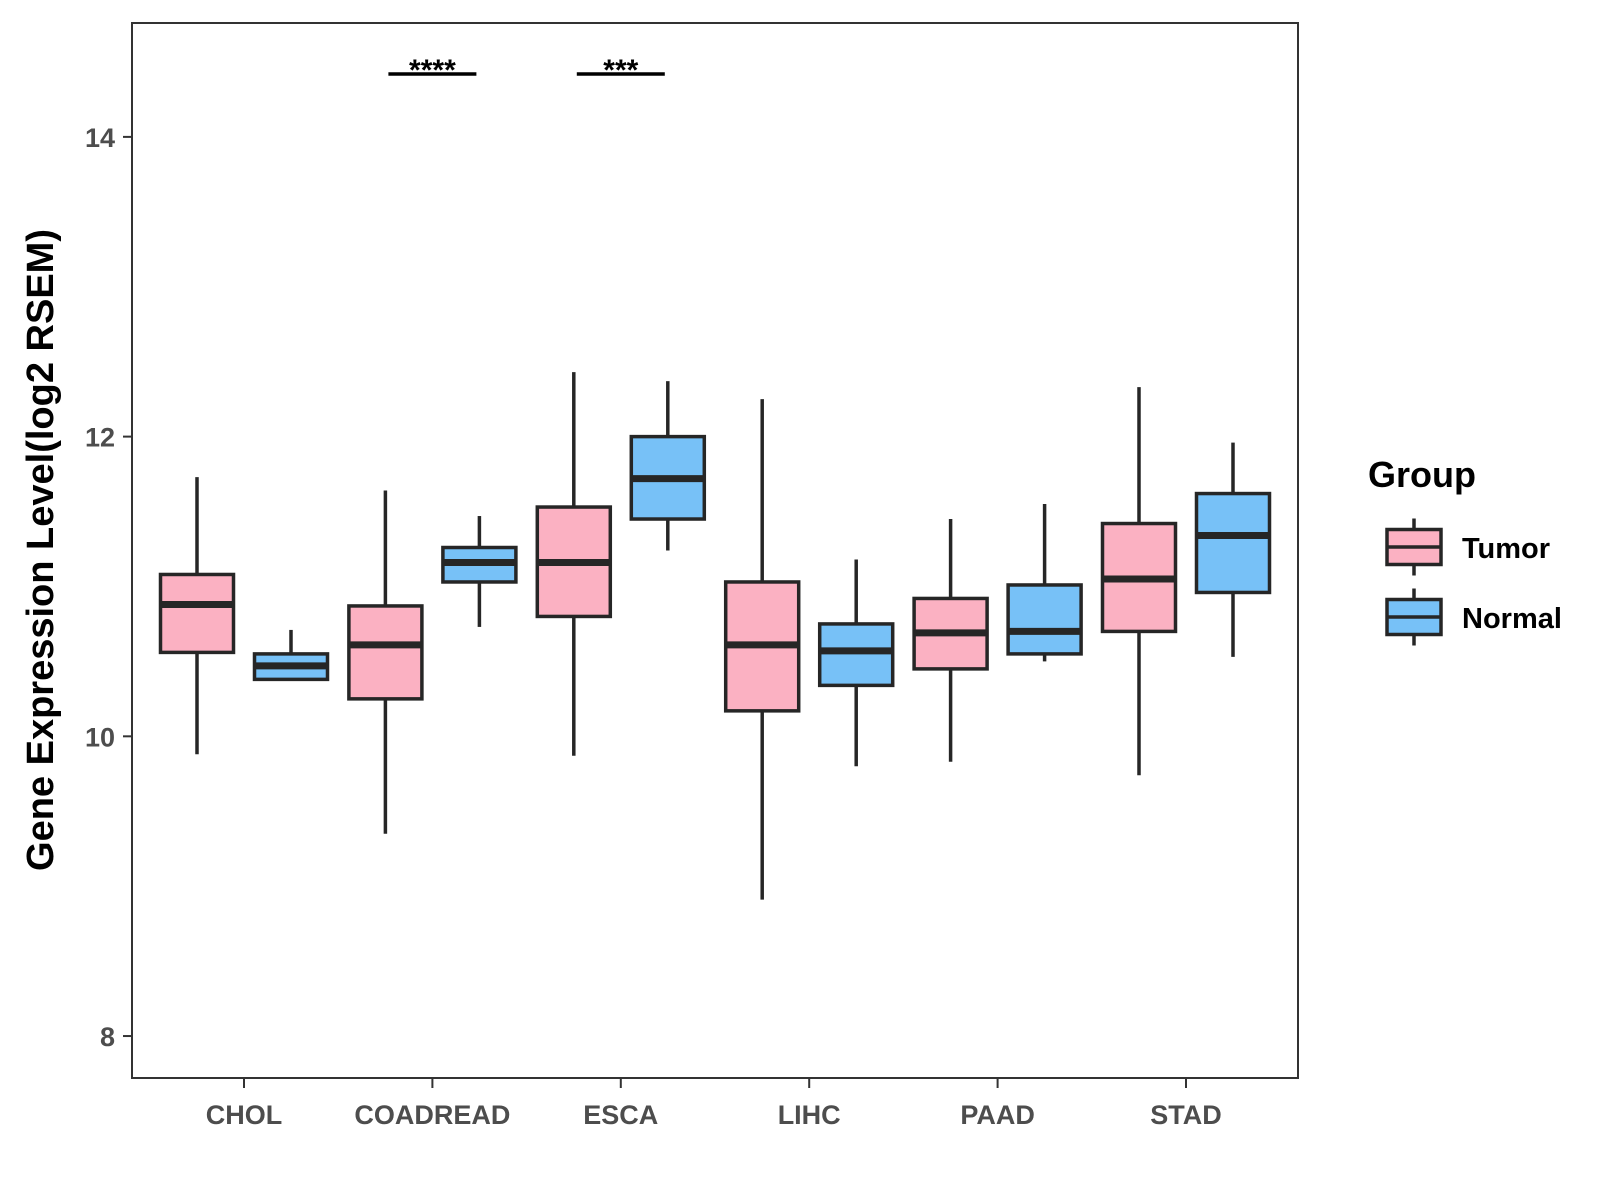 The width and height of the screenshot is (1600, 1200). What do you see at coordinates (1422, 474) in the screenshot?
I see `legend-title: Group` at bounding box center [1422, 474].